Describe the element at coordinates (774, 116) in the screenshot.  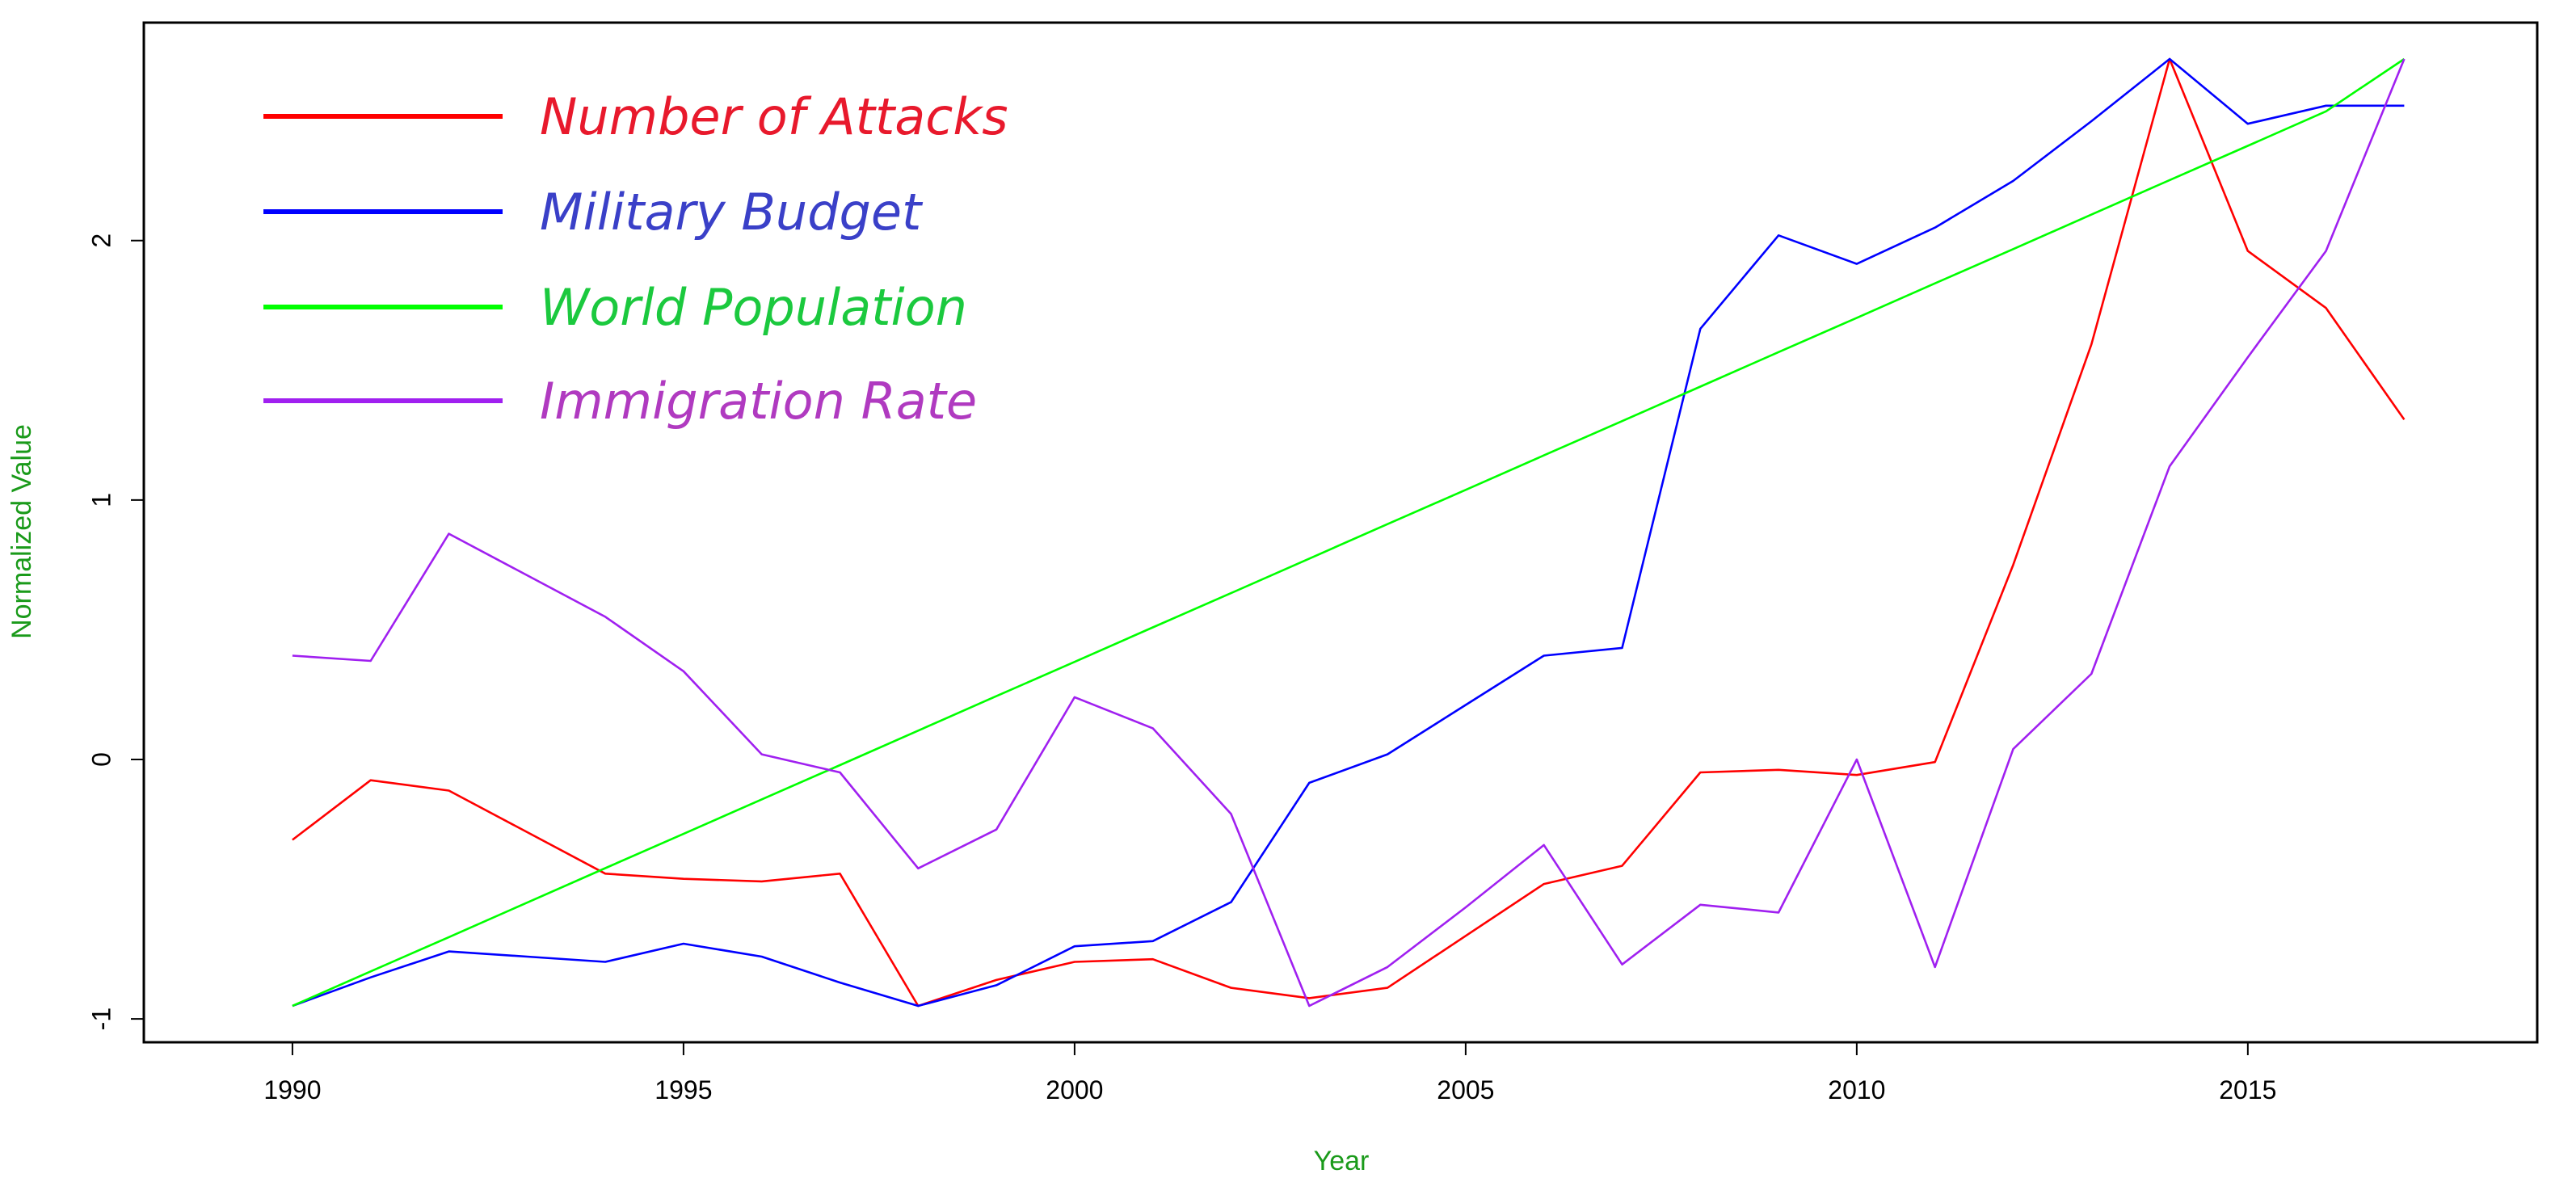
I see `legend-label-number-of-attacks: Number of Attacks` at that location.